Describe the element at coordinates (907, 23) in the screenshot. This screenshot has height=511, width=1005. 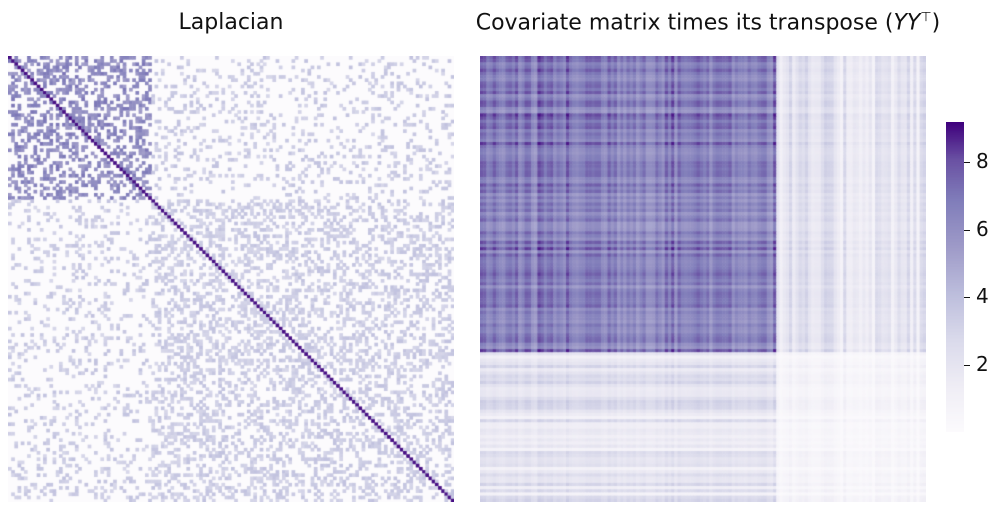
I see `covariance-title-math: YY` at that location.